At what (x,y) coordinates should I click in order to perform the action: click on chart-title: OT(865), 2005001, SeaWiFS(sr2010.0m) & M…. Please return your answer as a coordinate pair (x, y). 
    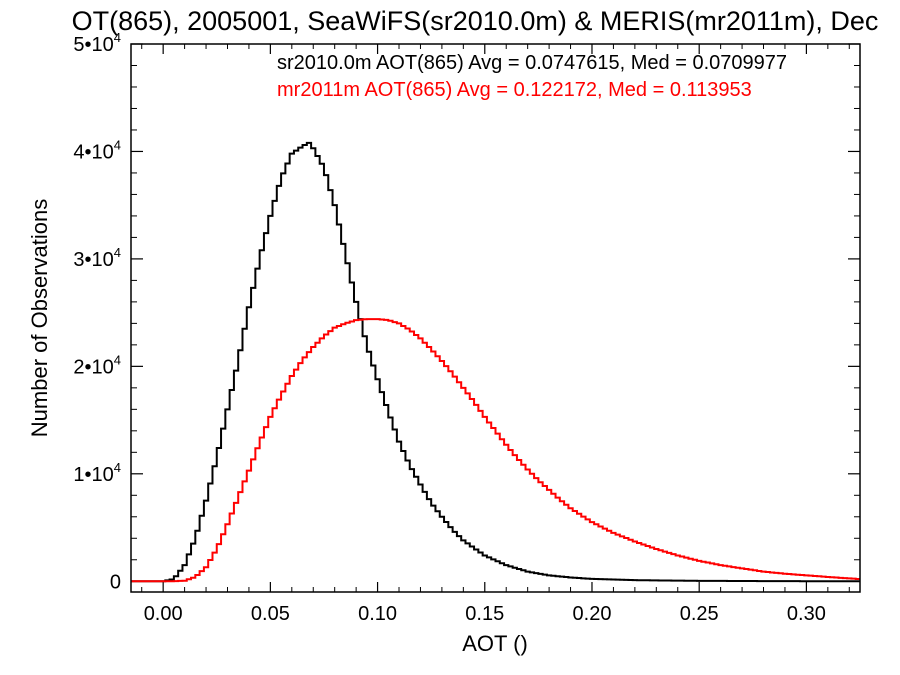
    Looking at the image, I should click on (475, 21).